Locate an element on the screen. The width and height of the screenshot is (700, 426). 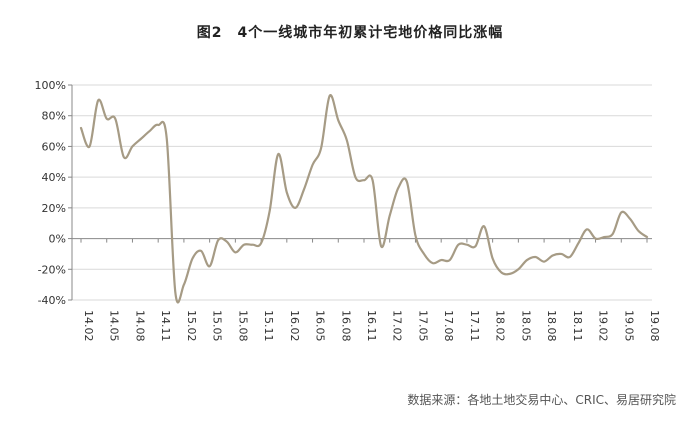
x-tick-label: 18.02 is located at coordinates (500, 326).